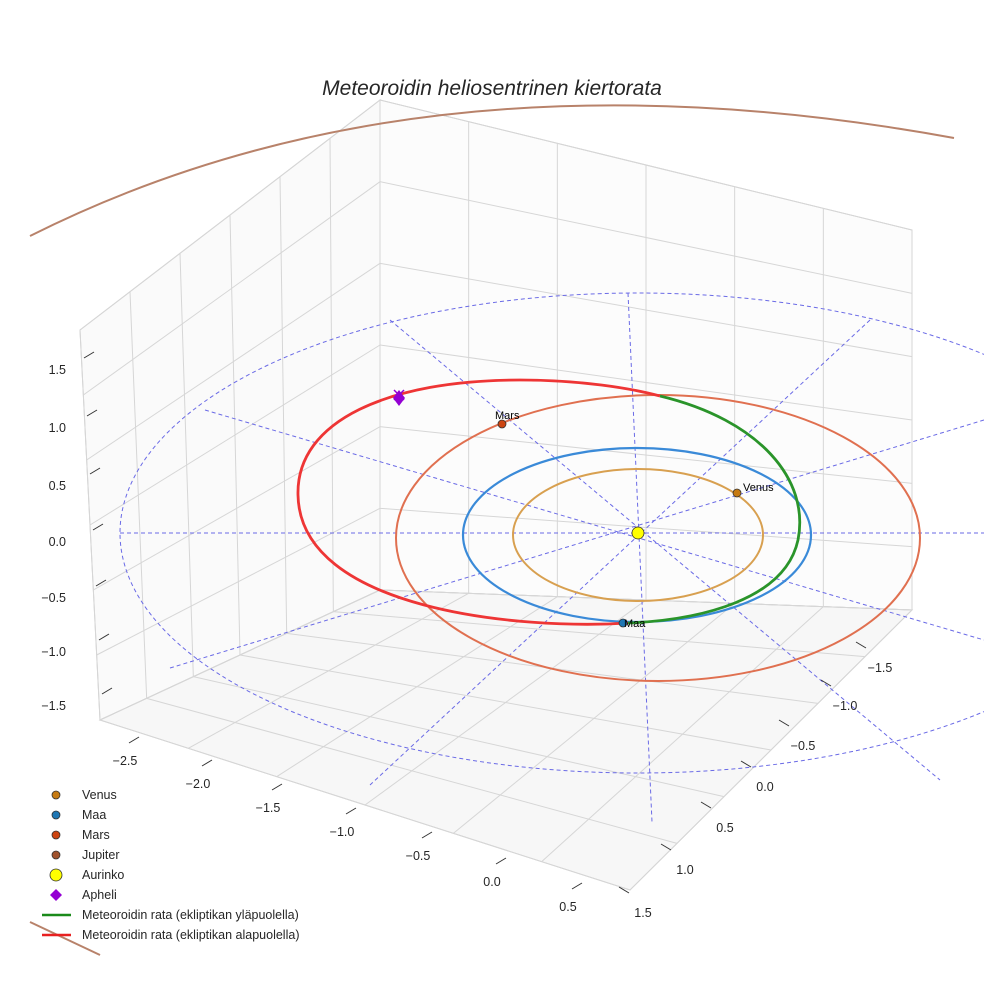  I want to click on mars-label: Mars, so click(507, 416).